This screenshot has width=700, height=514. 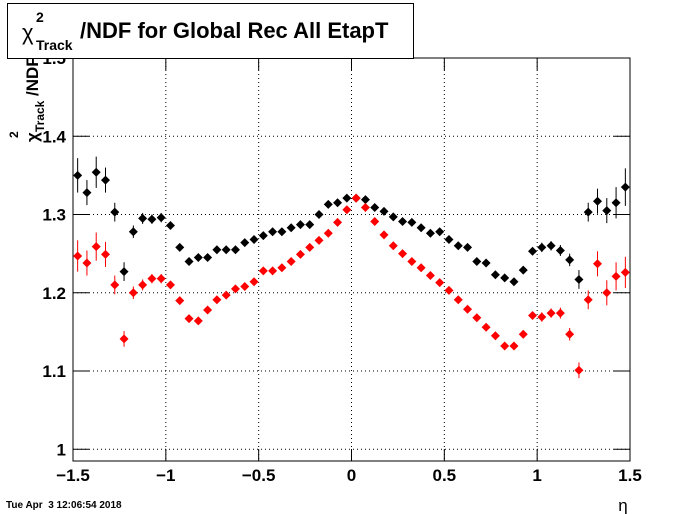 What do you see at coordinates (622, 505) in the screenshot?
I see `x-axis-label: η` at bounding box center [622, 505].